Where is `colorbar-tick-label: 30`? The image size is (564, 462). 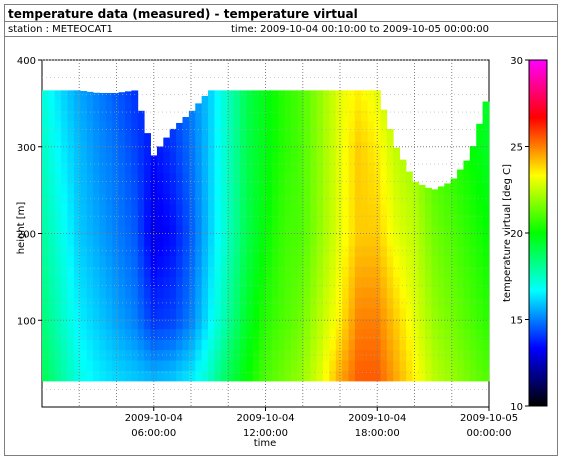
colorbar-tick-label: 30 is located at coordinates (516, 61).